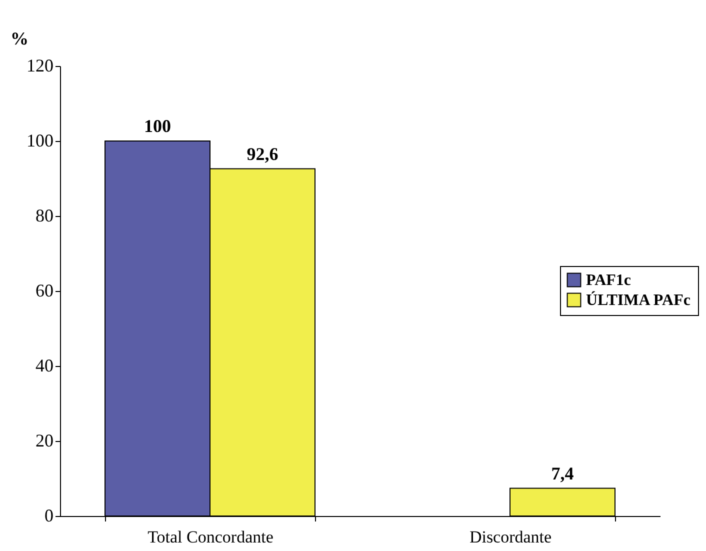  I want to click on y-tick-label: 120, so click(40, 66).